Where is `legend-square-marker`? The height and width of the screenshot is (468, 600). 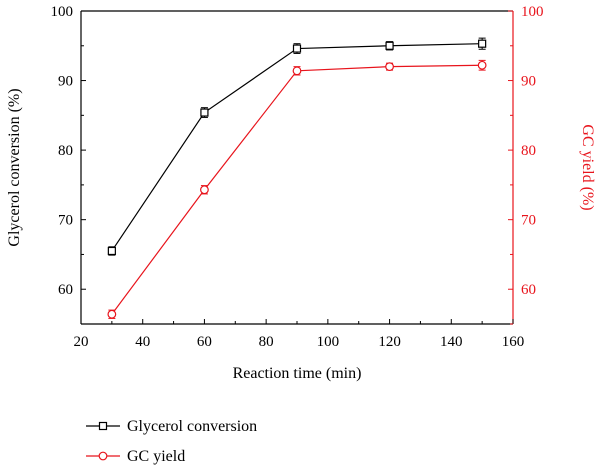 legend-square-marker is located at coordinates (103, 426).